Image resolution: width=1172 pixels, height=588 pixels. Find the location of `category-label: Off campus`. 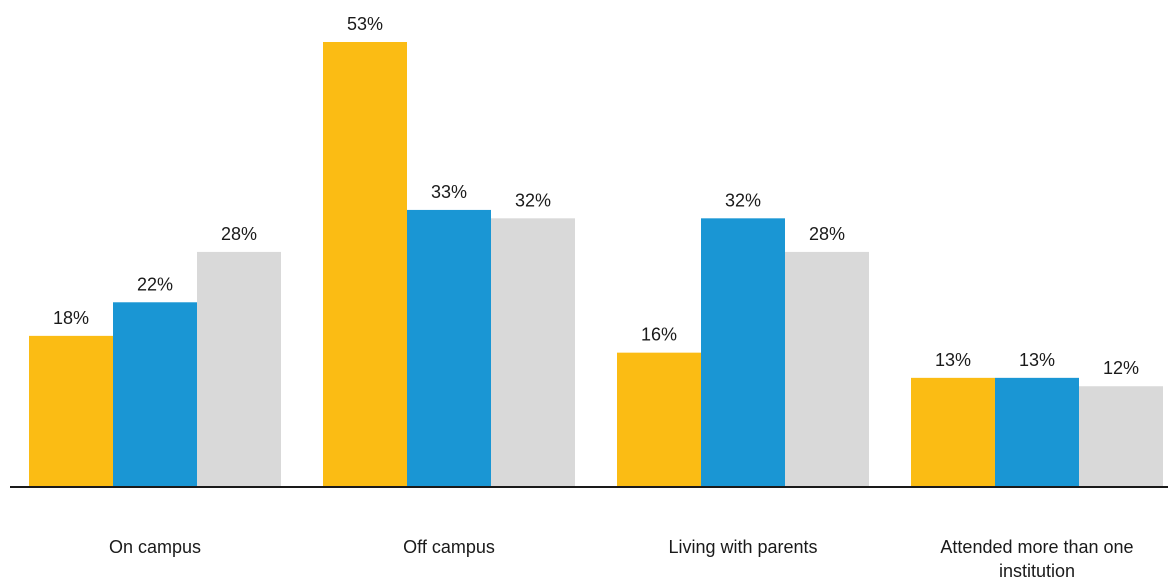

category-label: Off campus is located at coordinates (449, 547).